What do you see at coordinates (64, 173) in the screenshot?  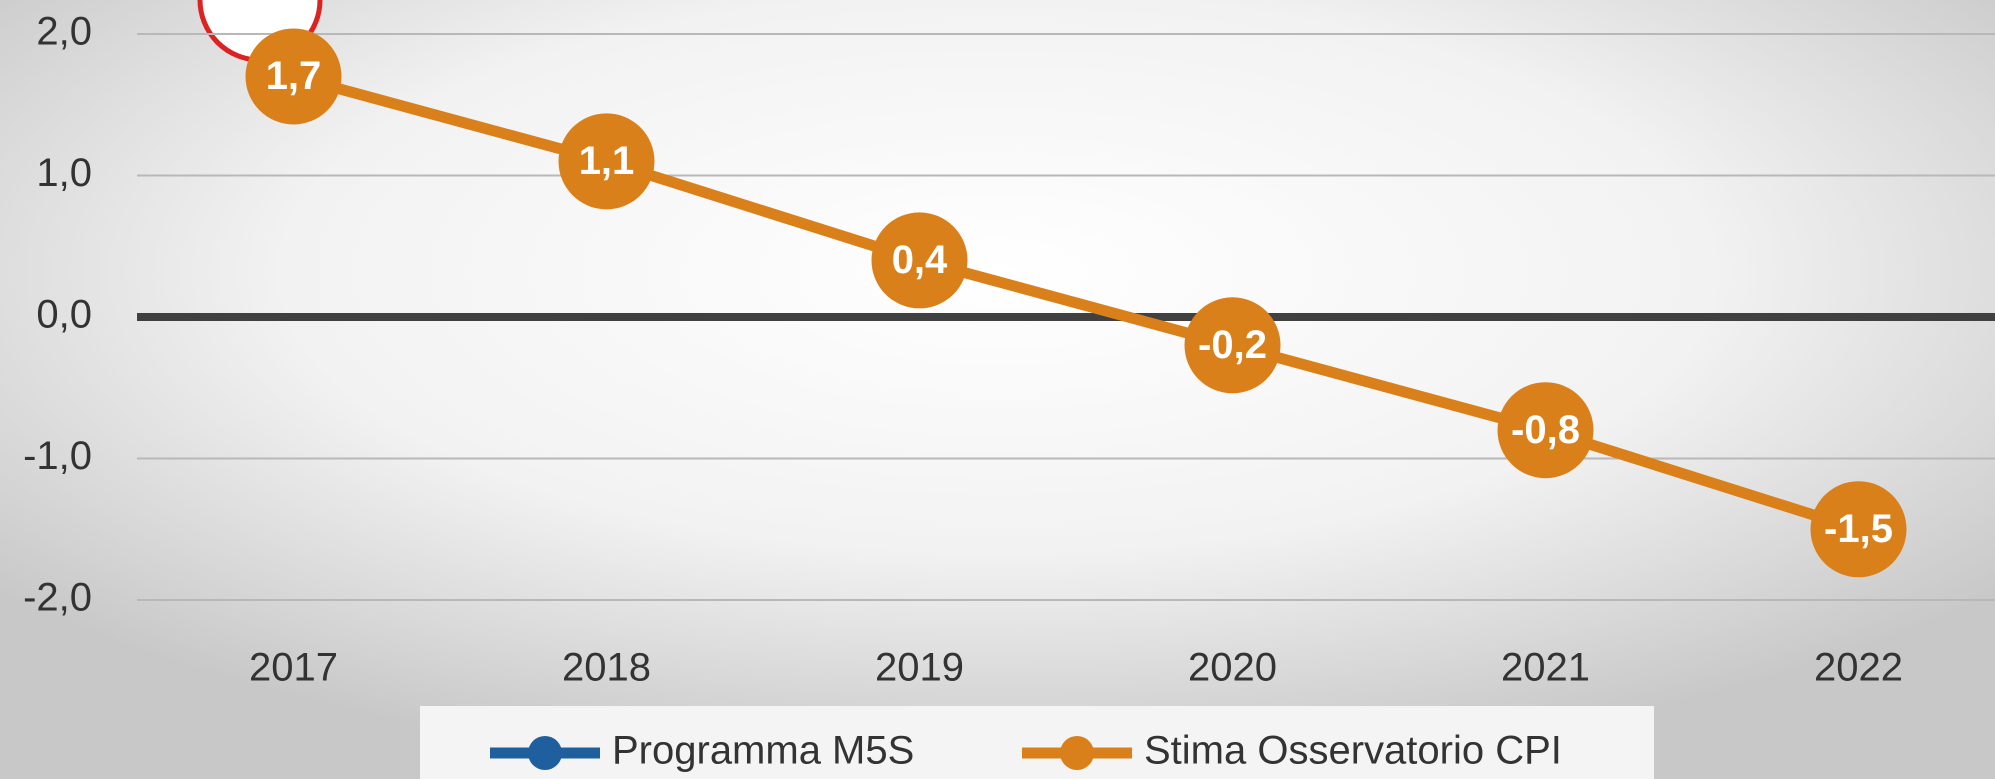 I see `y-tick-label: 1,0` at bounding box center [64, 173].